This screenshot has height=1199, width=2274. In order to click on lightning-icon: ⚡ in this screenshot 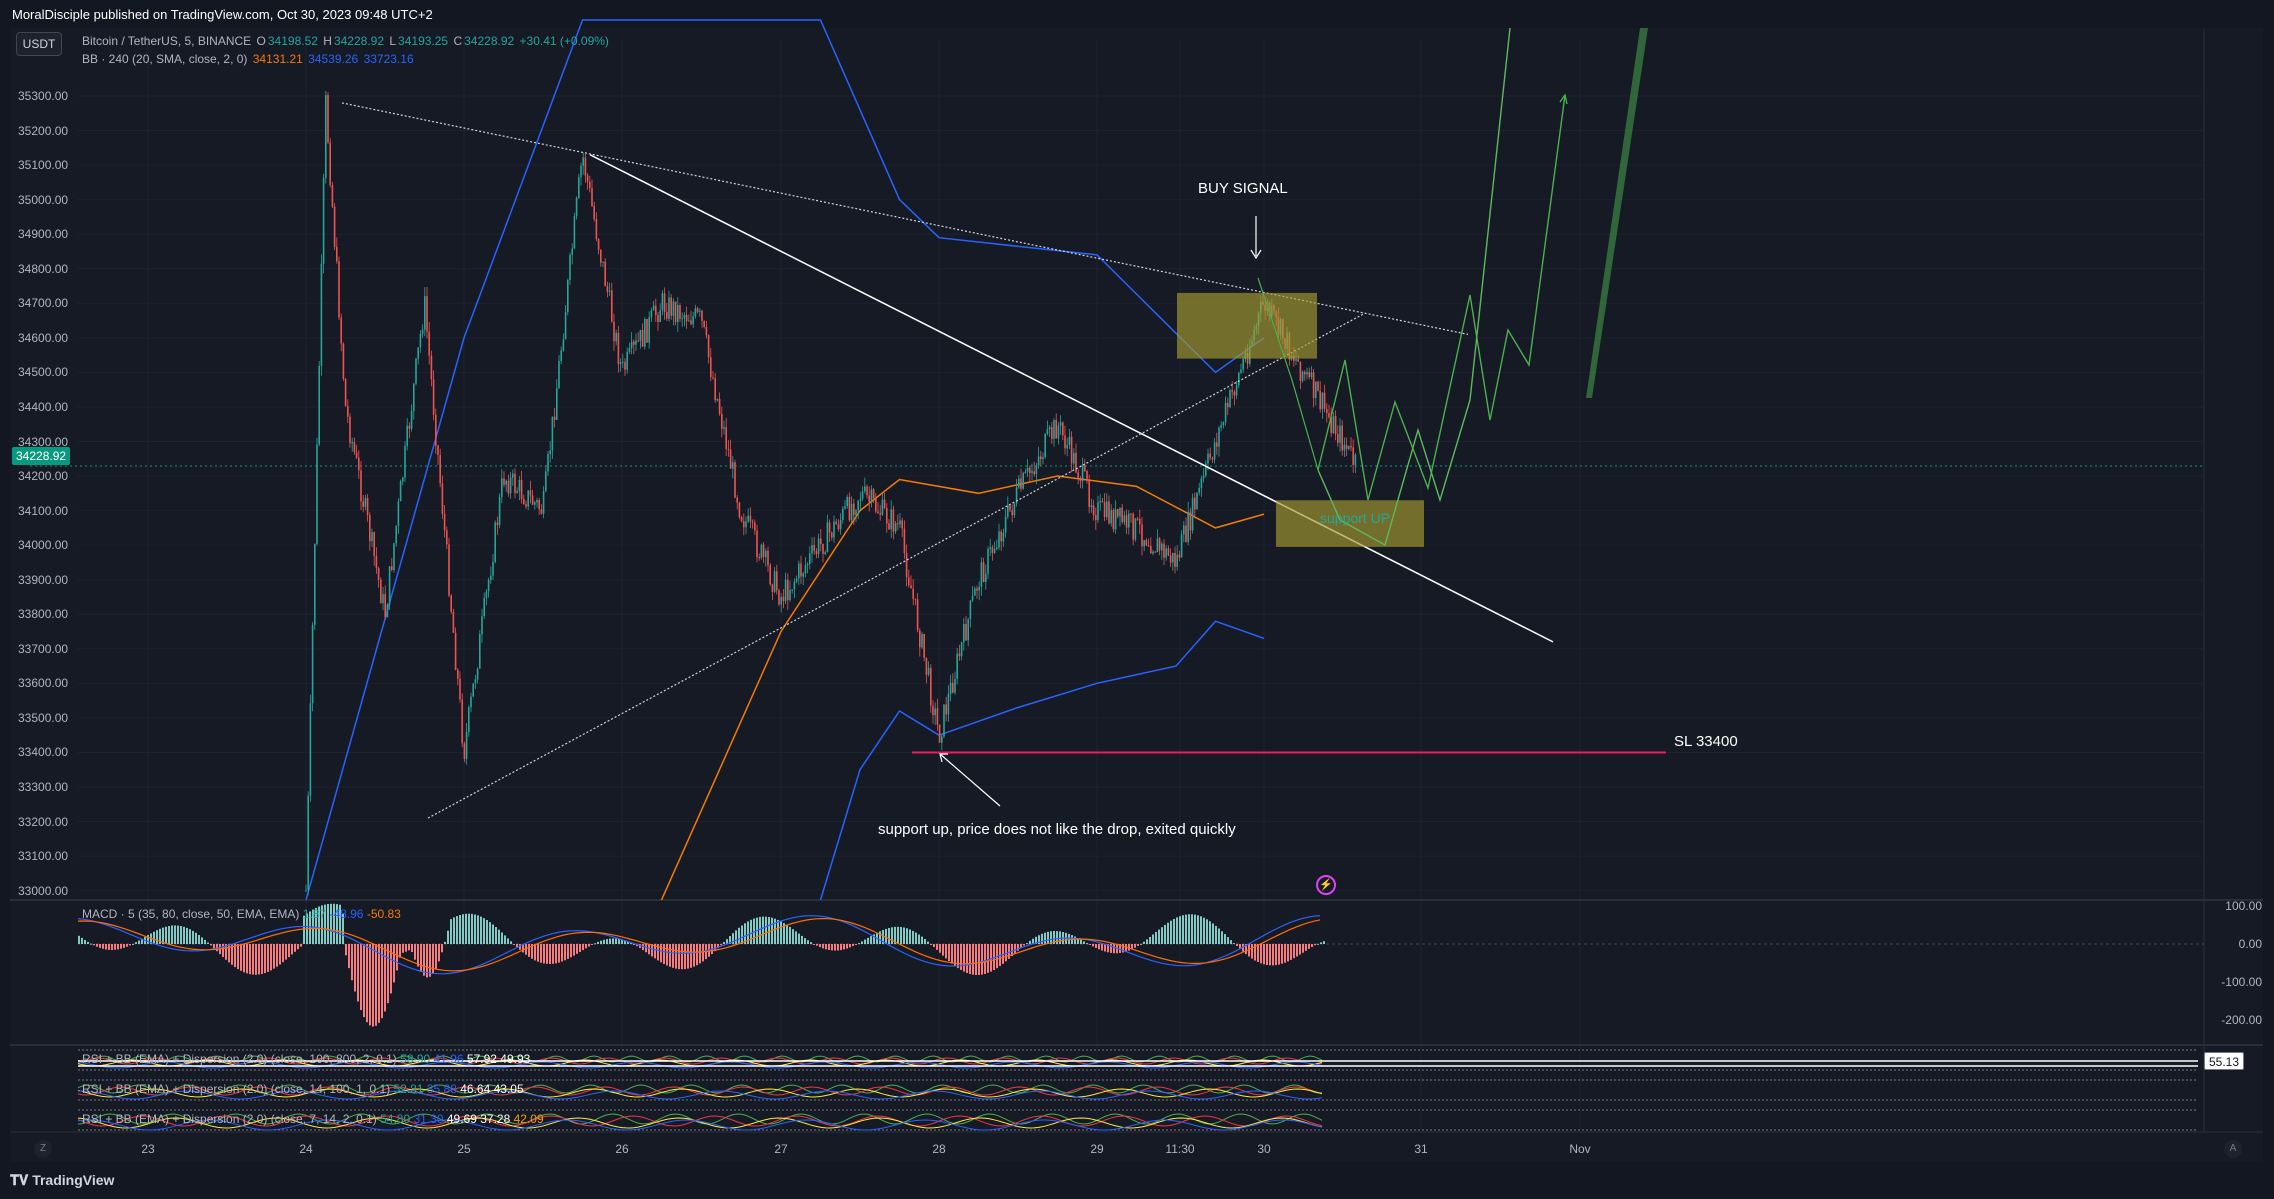, I will do `click(1326, 885)`.